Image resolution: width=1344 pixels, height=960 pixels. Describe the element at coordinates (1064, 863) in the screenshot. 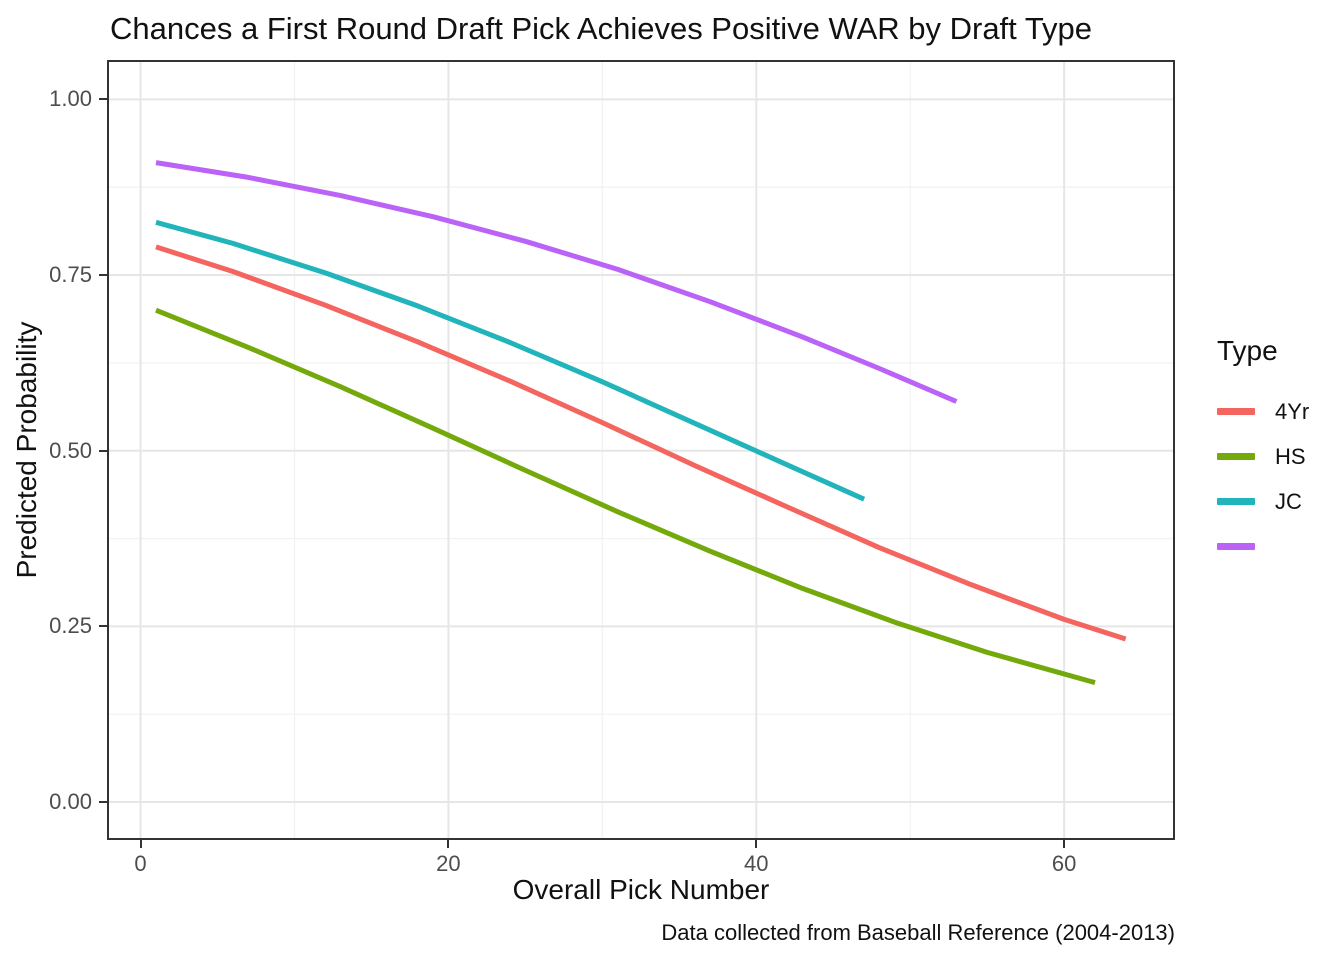

I see `x-tick-label-60: 60` at that location.